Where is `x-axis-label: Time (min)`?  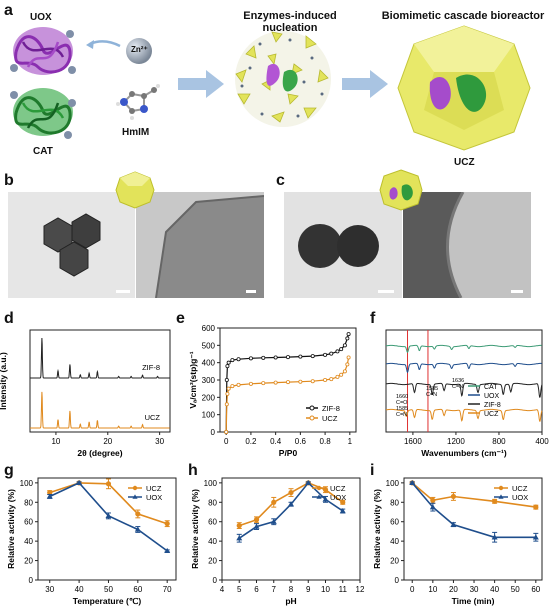
x-axis-label: Time (min) is located at coordinates (473, 601).